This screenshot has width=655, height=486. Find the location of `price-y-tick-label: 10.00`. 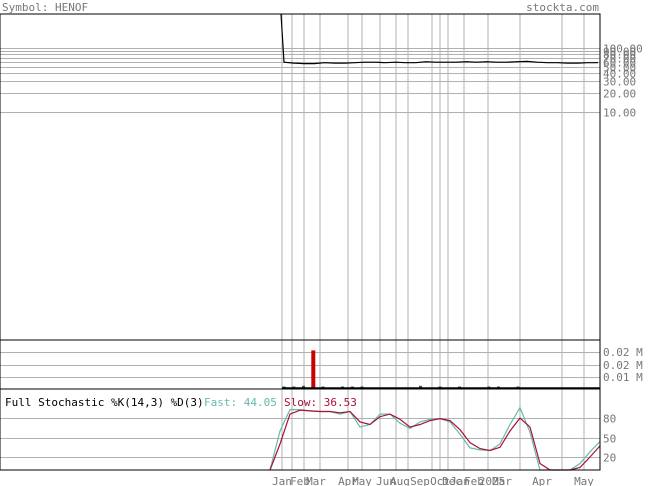

price-y-tick-label: 10.00 is located at coordinates (619, 113).